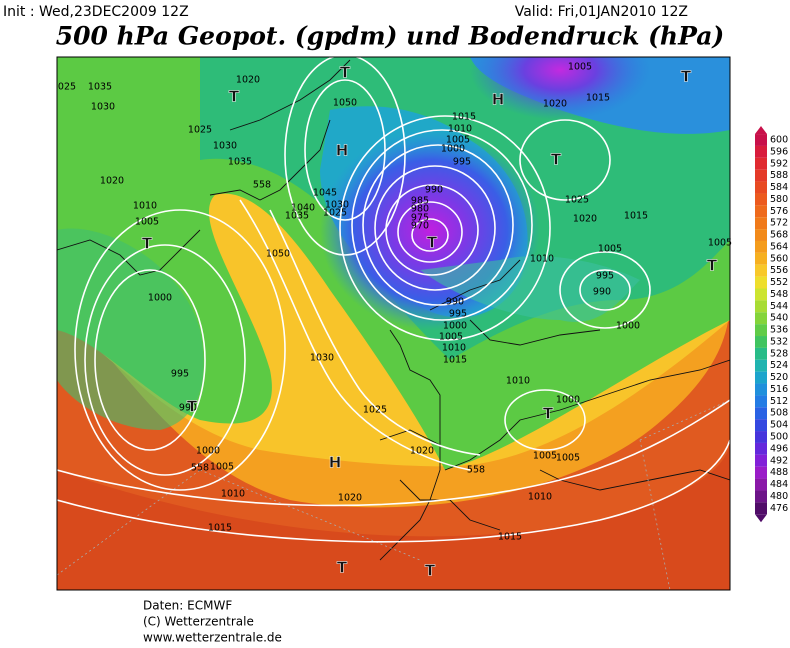 The image size is (790, 648). What do you see at coordinates (779, 484) in the screenshot?
I see `scale-label: 484` at bounding box center [779, 484].